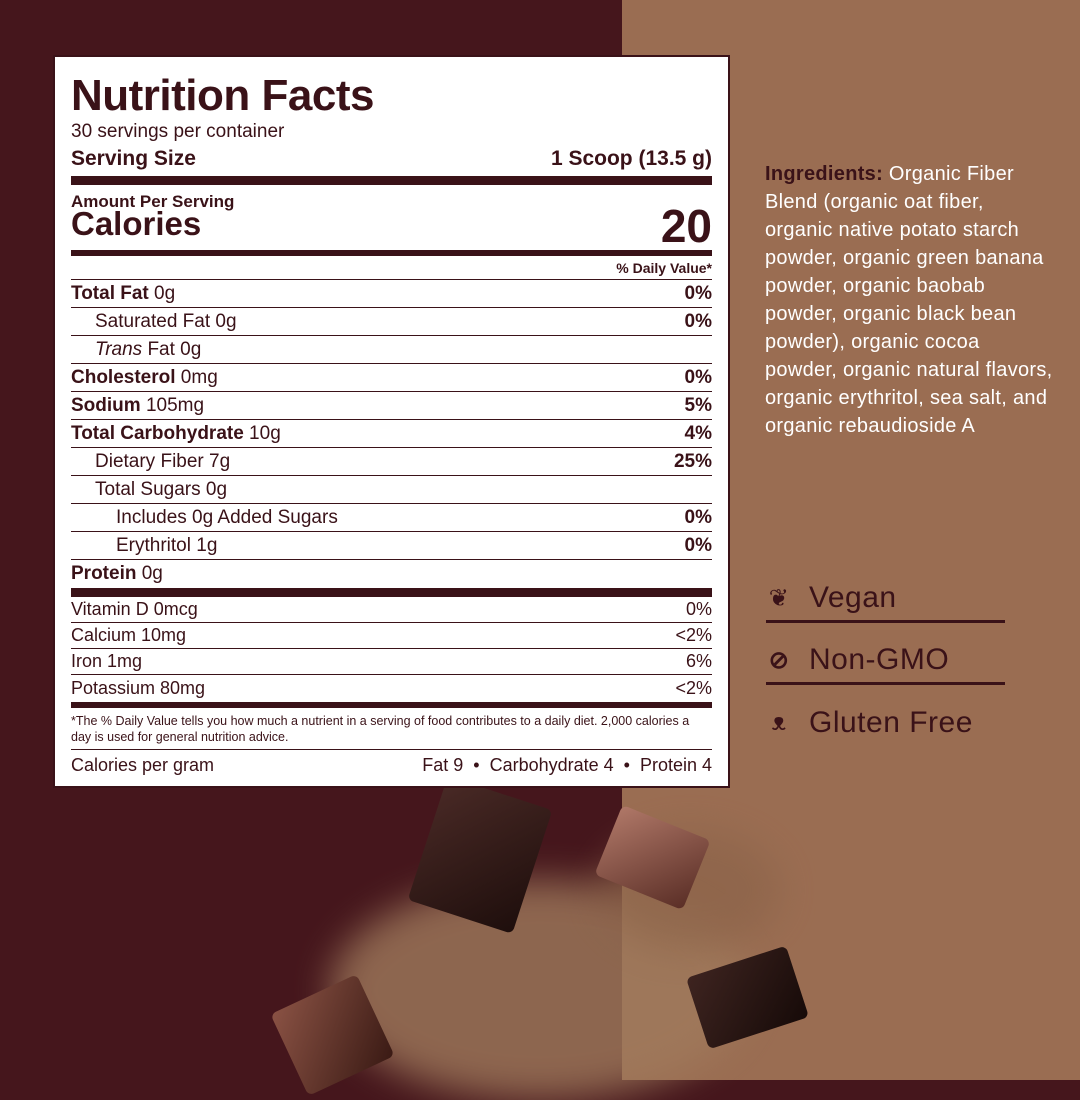  What do you see at coordinates (178, 131) in the screenshot?
I see `servings-per-container: 30 servings per container` at bounding box center [178, 131].